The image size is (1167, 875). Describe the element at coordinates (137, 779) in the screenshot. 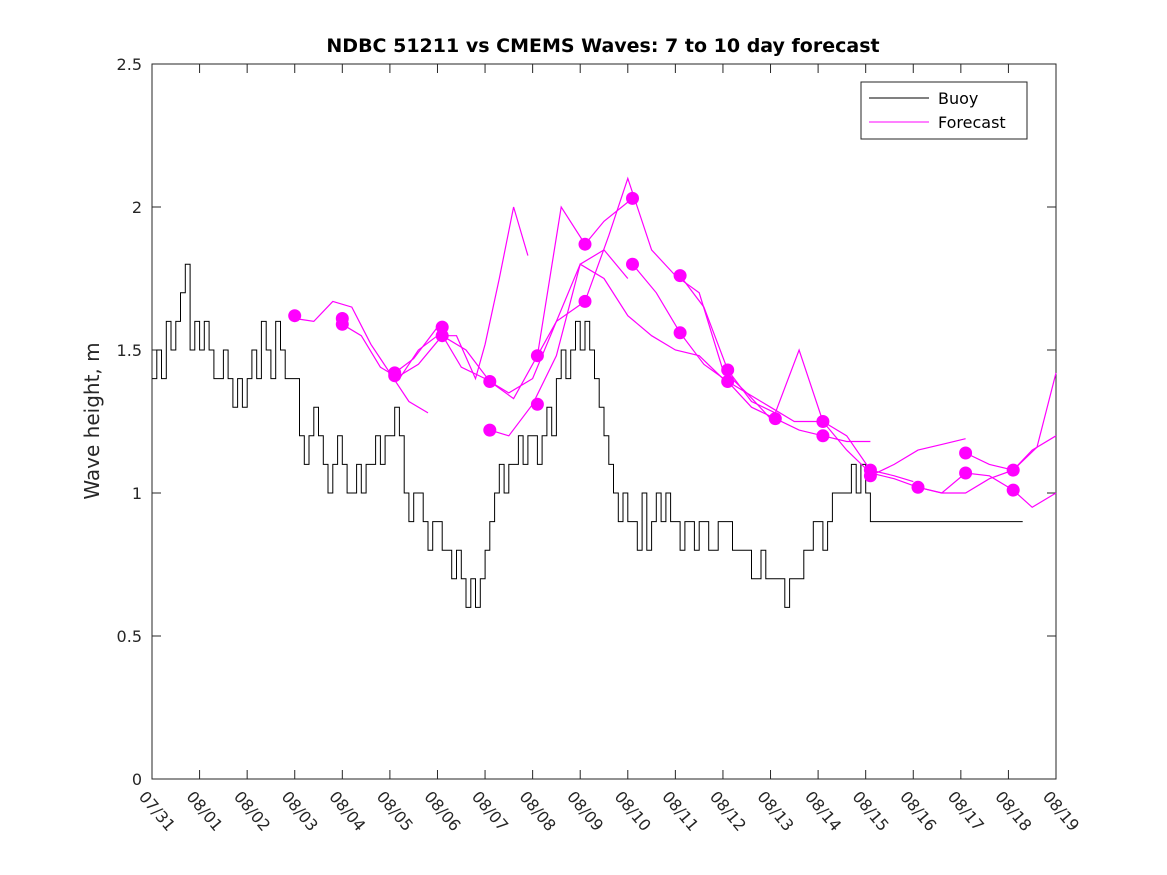

I see `y-tick-label: 0` at that location.